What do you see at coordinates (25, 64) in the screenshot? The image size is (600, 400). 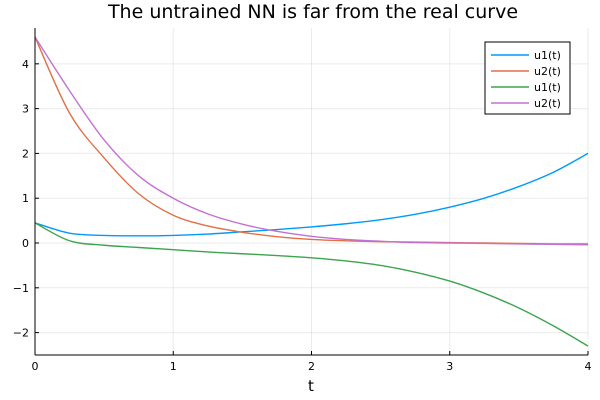 I see `y-tick-label: 4` at bounding box center [25, 64].